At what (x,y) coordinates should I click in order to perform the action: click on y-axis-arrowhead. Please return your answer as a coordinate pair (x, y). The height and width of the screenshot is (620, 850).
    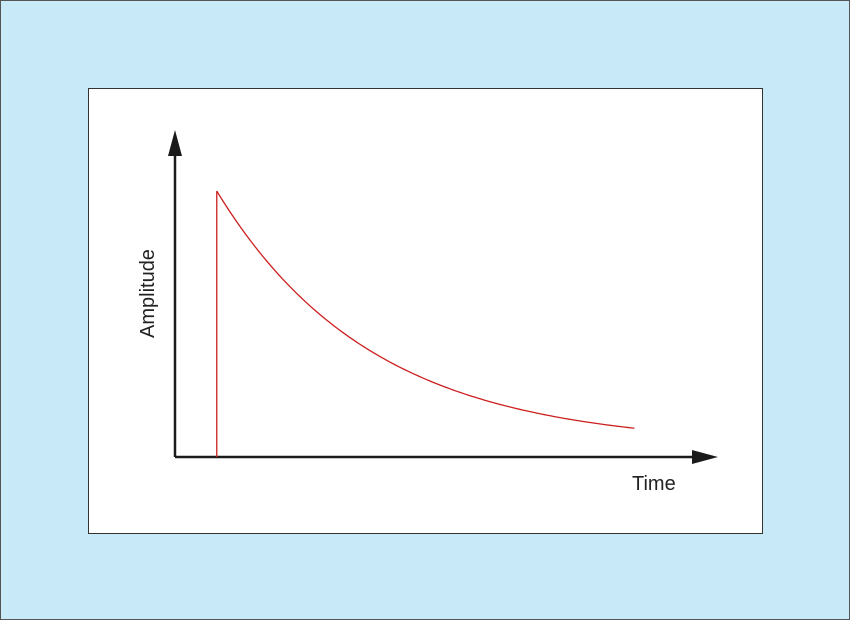
    Looking at the image, I should click on (175, 143).